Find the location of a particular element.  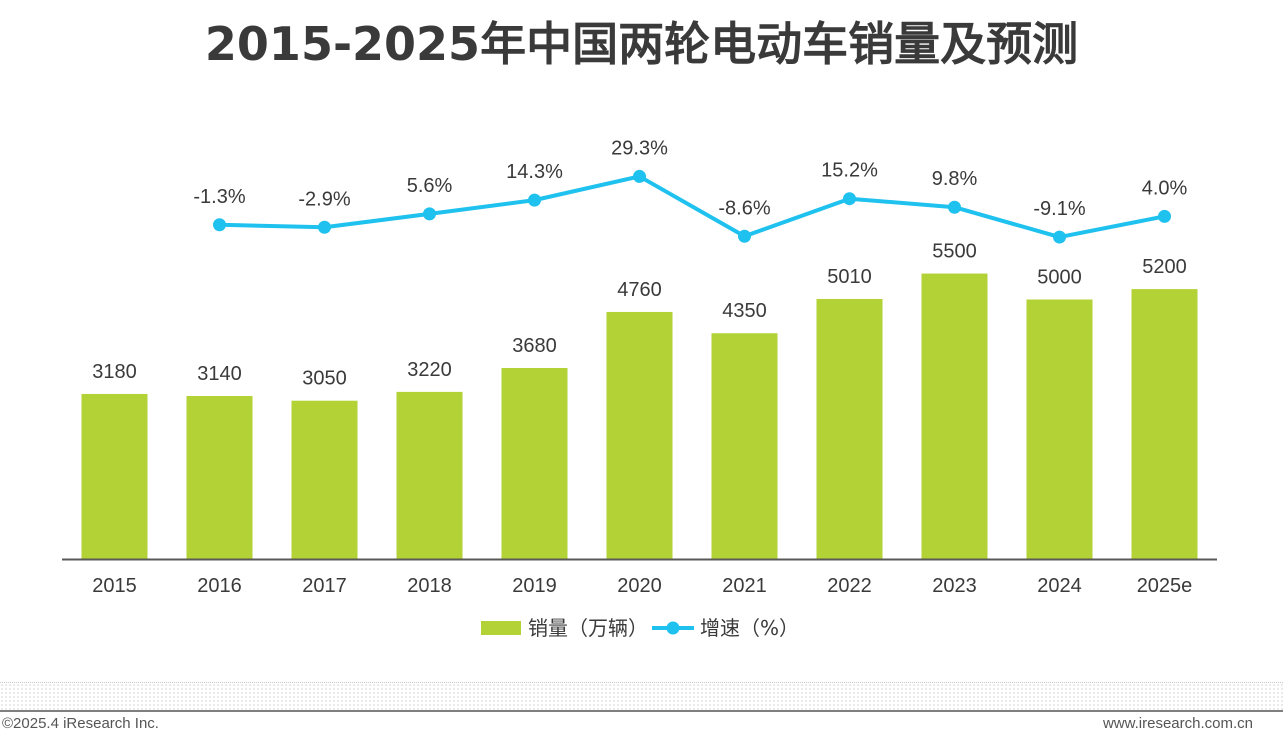

bar-label-2024: 5000 is located at coordinates (1059, 278).